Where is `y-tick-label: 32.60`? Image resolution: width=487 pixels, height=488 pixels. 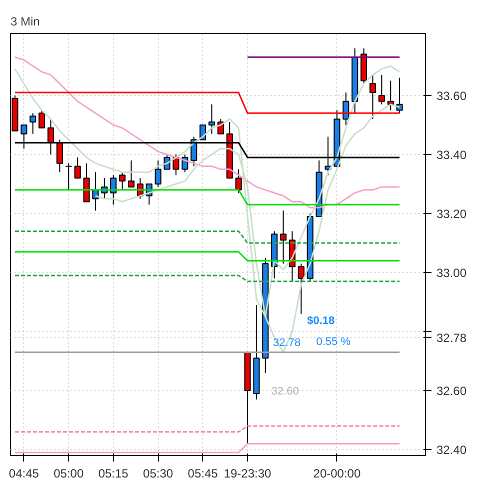 y-tick-label: 32.60 is located at coordinates (451, 391).